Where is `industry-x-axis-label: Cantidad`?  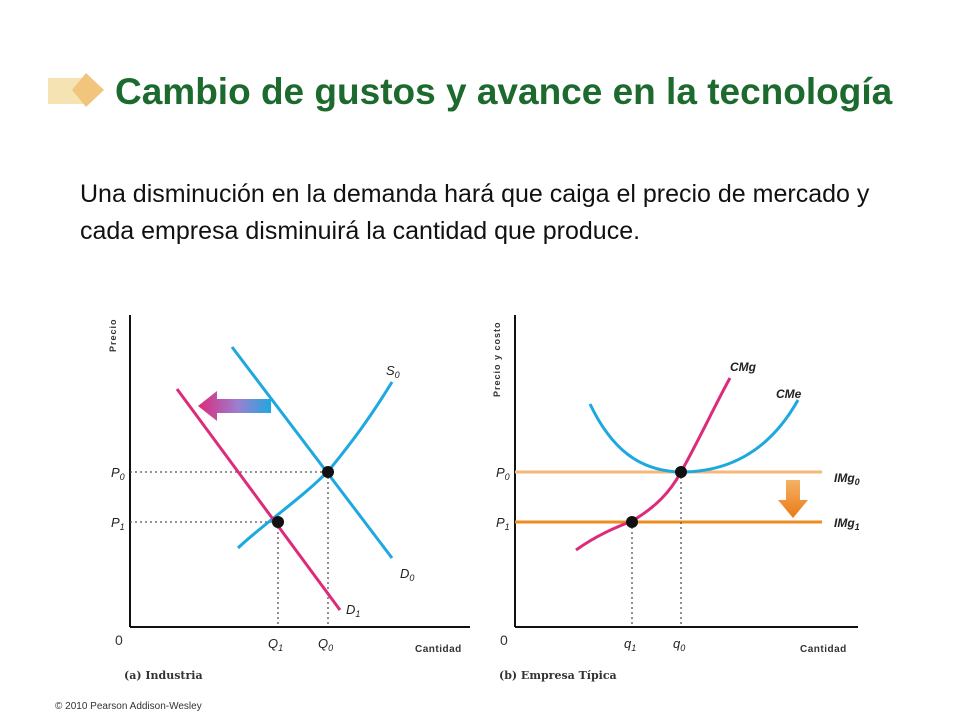 industry-x-axis-label: Cantidad is located at coordinates (438, 649).